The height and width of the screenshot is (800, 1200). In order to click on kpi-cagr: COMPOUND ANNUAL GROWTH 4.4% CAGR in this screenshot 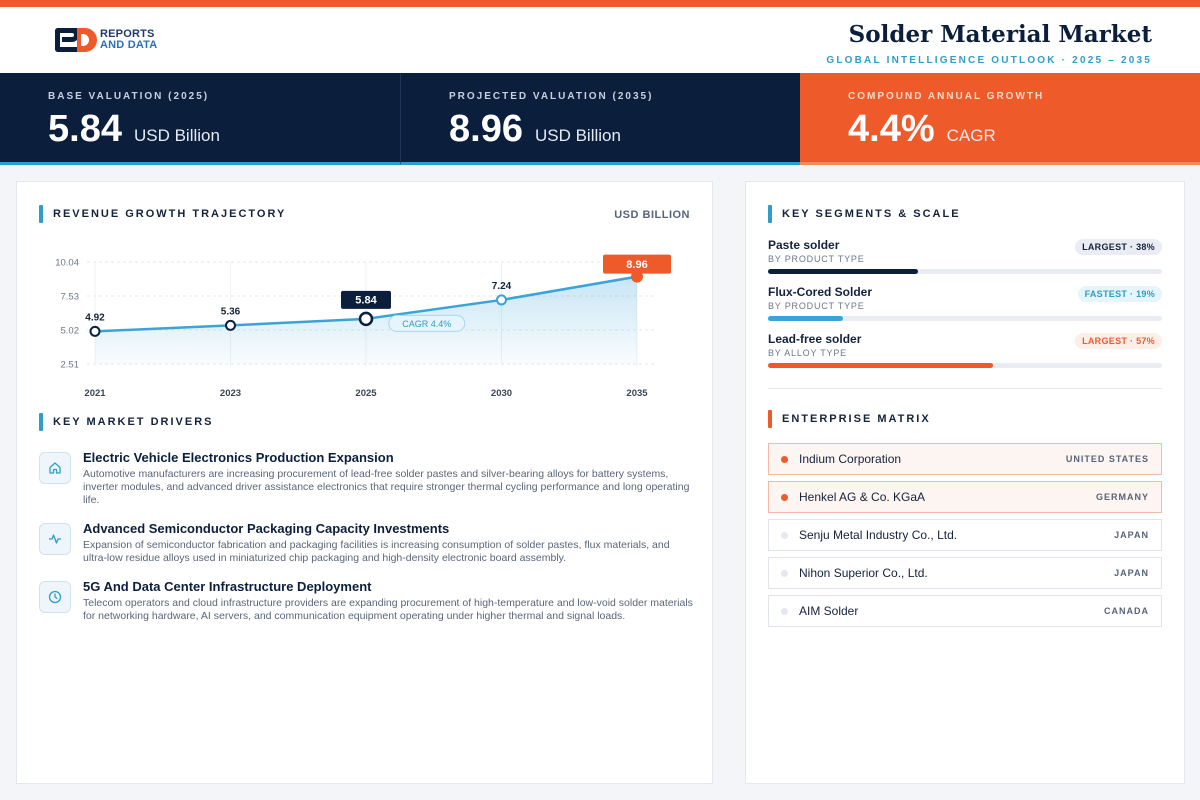, I will do `click(1000, 119)`.